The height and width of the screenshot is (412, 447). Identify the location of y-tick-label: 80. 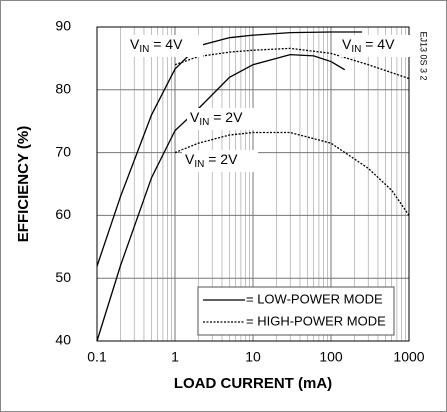
(63, 89).